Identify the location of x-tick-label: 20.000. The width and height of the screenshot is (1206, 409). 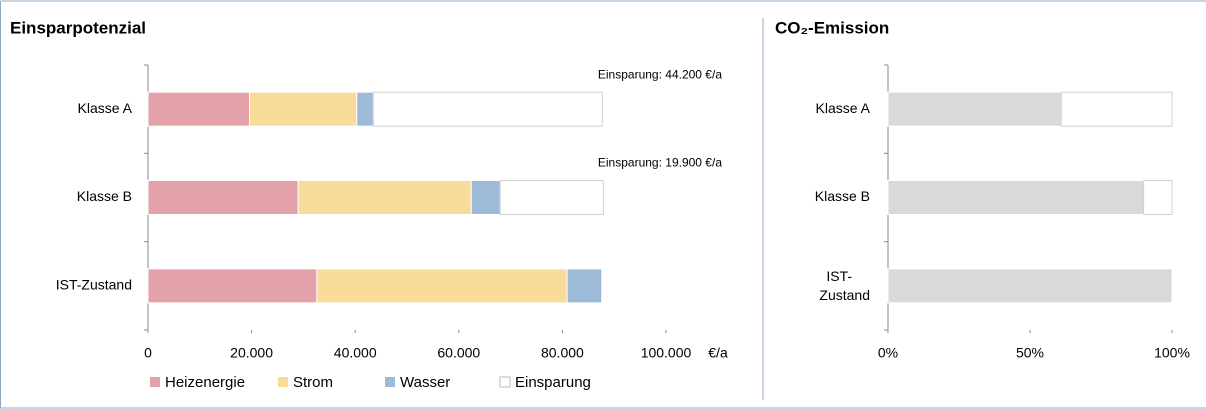
(251, 353).